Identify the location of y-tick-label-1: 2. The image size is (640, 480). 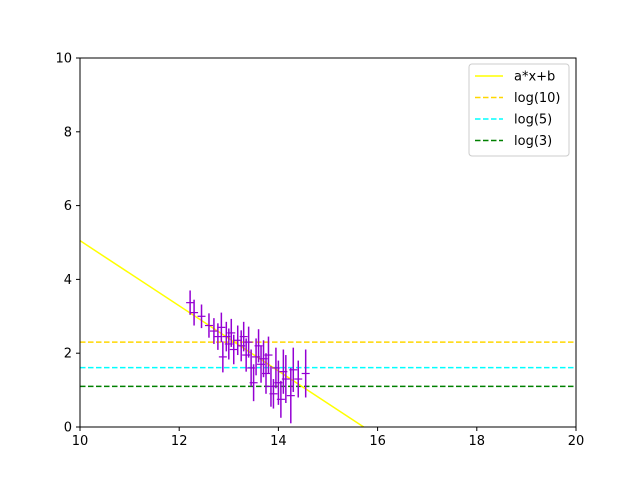
(68, 354).